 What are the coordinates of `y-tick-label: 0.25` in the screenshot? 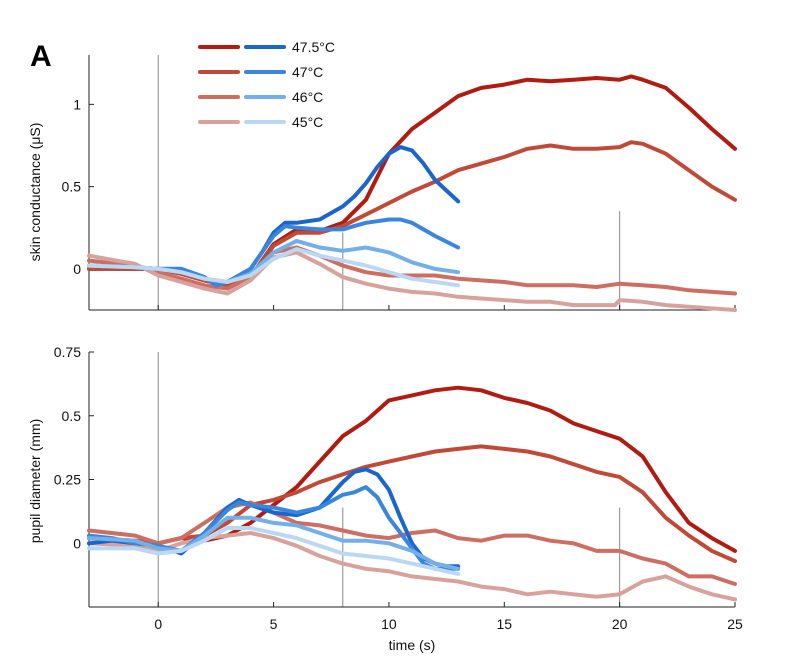 It's located at (67, 480).